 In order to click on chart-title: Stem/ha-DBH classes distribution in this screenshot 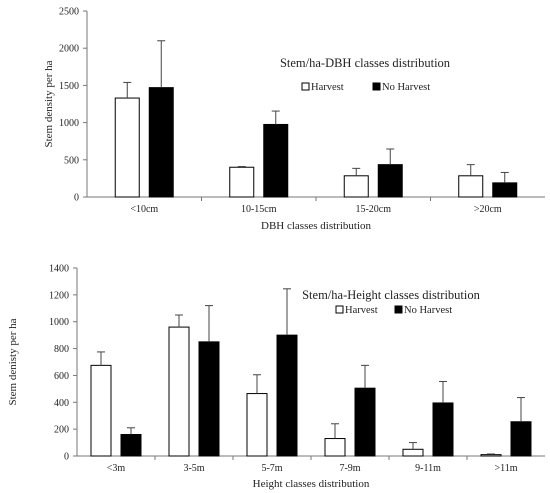, I will do `click(365, 63)`.